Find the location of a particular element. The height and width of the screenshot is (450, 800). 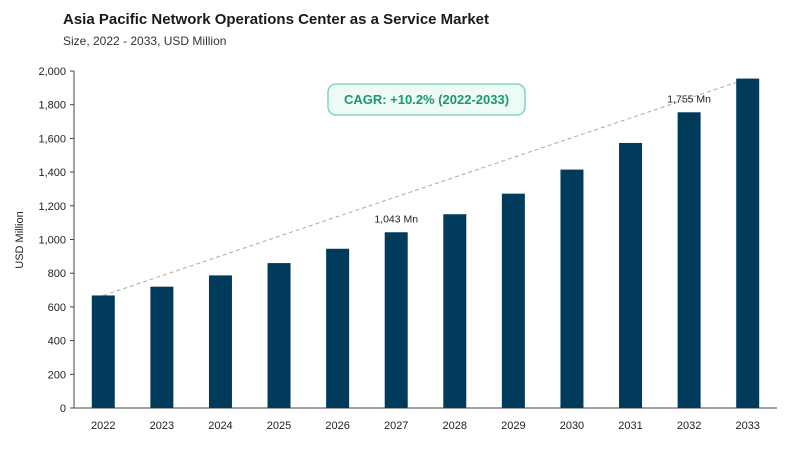

y-tick-label: 600 is located at coordinates (57, 308).